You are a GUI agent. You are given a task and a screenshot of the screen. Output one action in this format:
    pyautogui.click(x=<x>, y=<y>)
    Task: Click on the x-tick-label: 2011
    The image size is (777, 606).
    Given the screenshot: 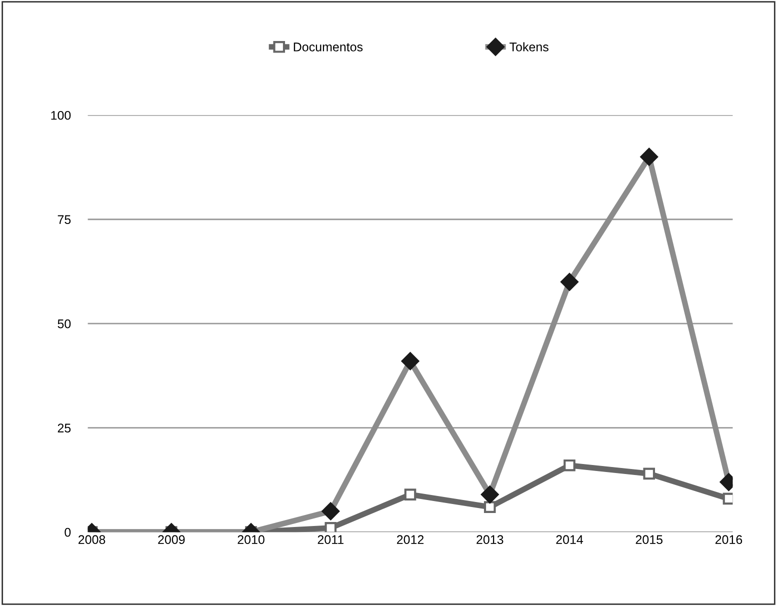 What is the action you would take?
    pyautogui.click(x=331, y=539)
    